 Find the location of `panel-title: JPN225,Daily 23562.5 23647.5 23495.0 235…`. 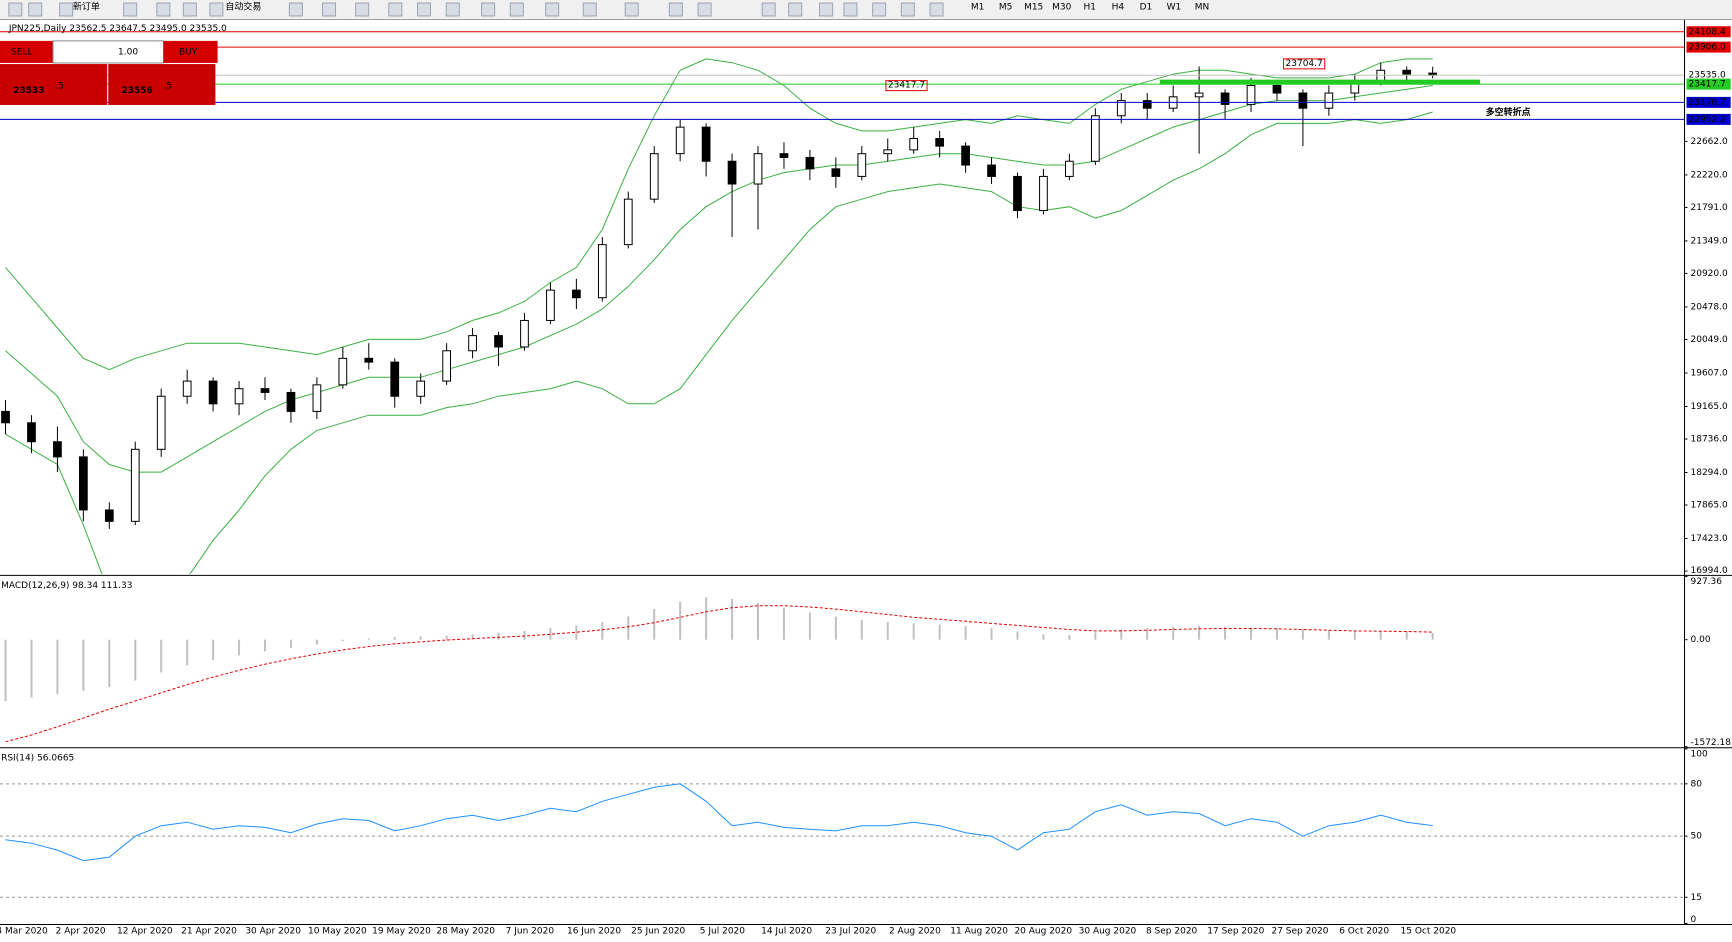

panel-title: JPN225,Daily 23562.5 23647.5 23495.0 235… is located at coordinates (117, 29).